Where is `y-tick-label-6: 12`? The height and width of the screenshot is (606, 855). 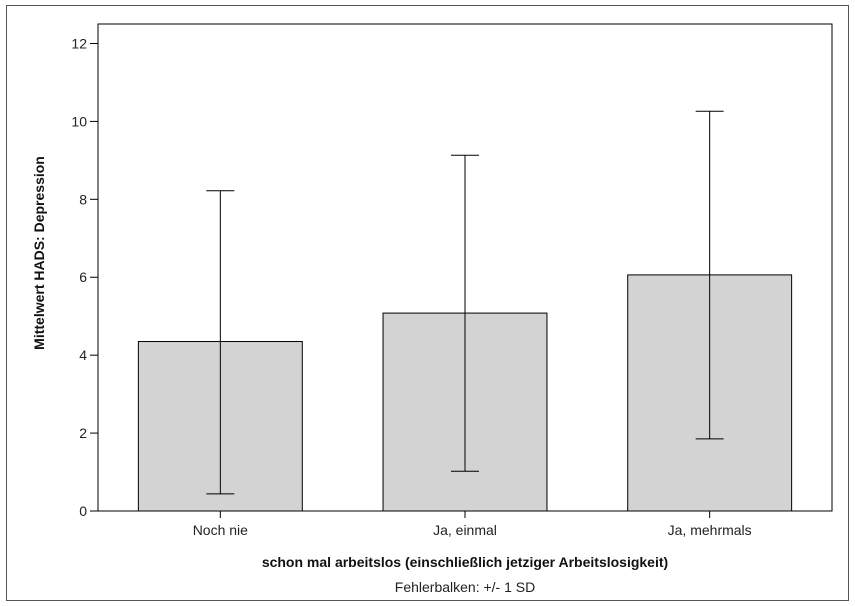
y-tick-label-6: 12 is located at coordinates (79, 43).